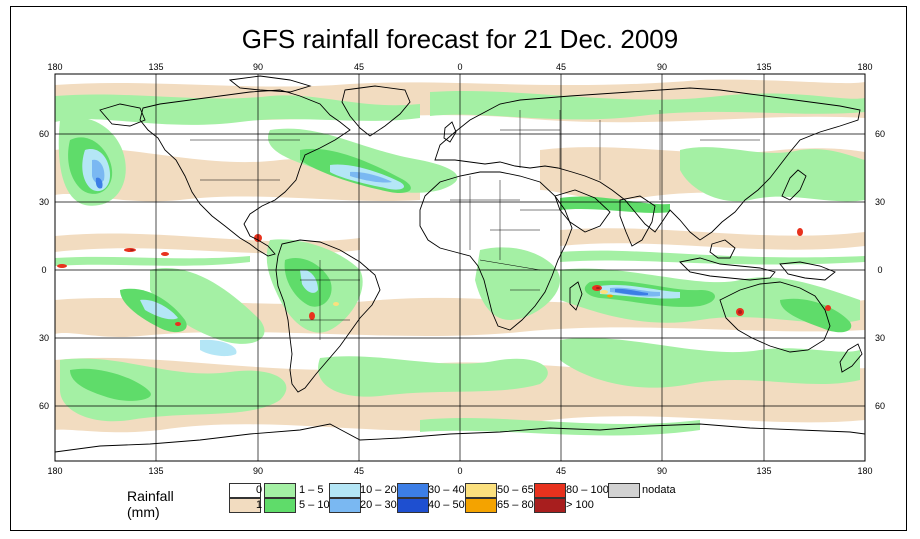  Describe the element at coordinates (376, 111) in the screenshot. I see `coast-greenland` at that location.